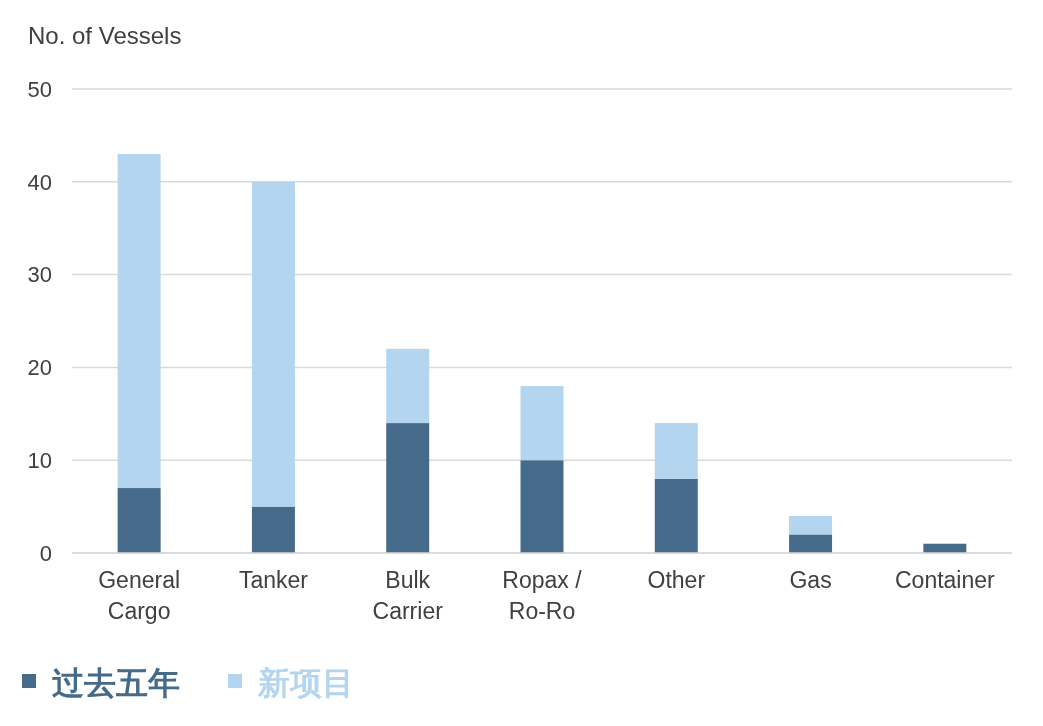  Describe the element at coordinates (39, 182) in the screenshot. I see `y-tick-label: 40` at that location.